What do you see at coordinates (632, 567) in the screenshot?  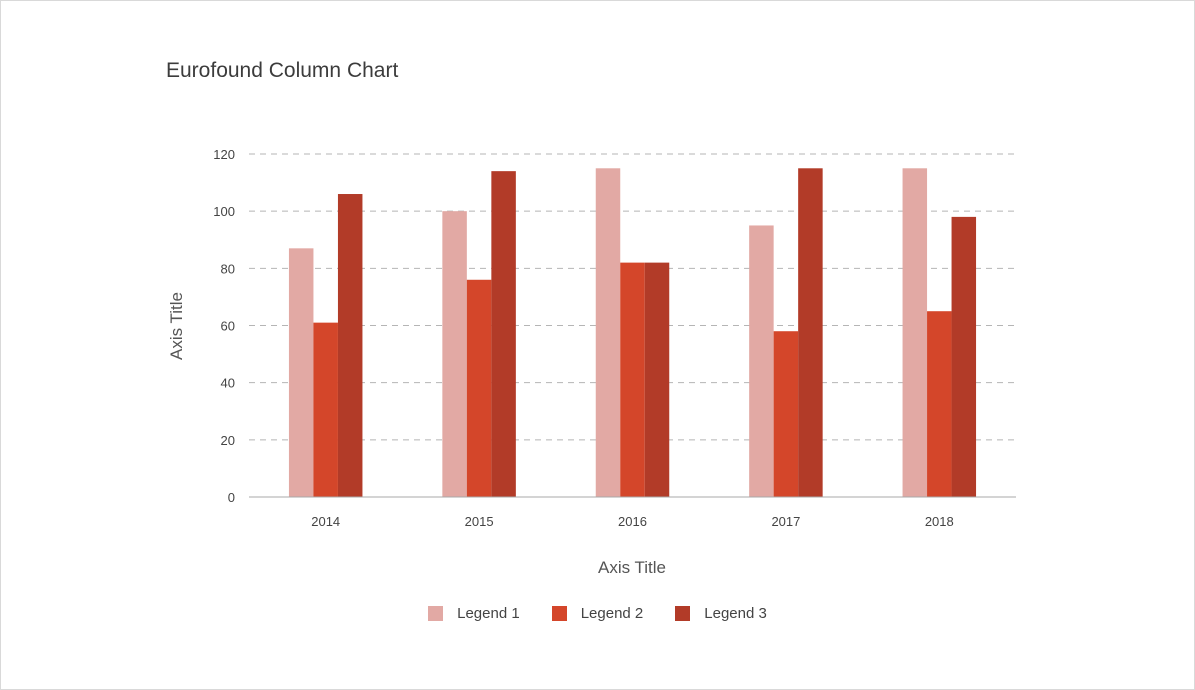 I see `x-axis-title: Axis Title` at bounding box center [632, 567].